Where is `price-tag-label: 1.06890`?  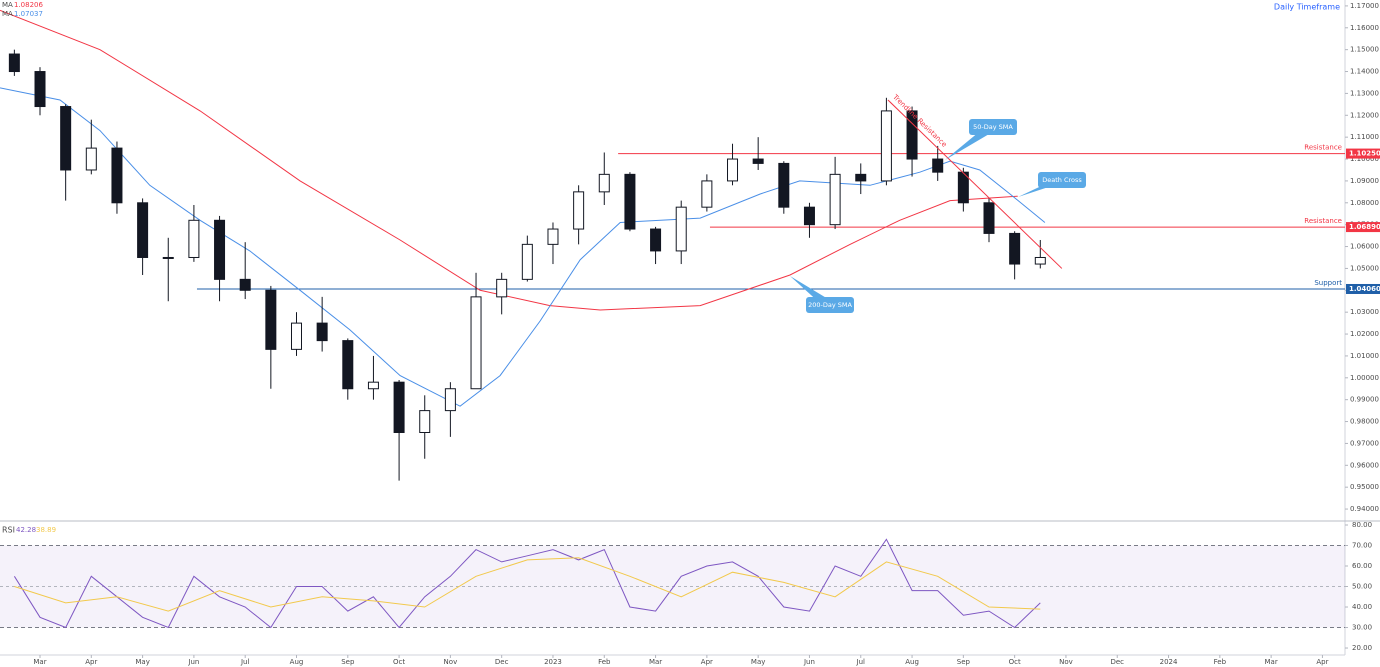 price-tag-label: 1.06890 is located at coordinates (1364, 227).